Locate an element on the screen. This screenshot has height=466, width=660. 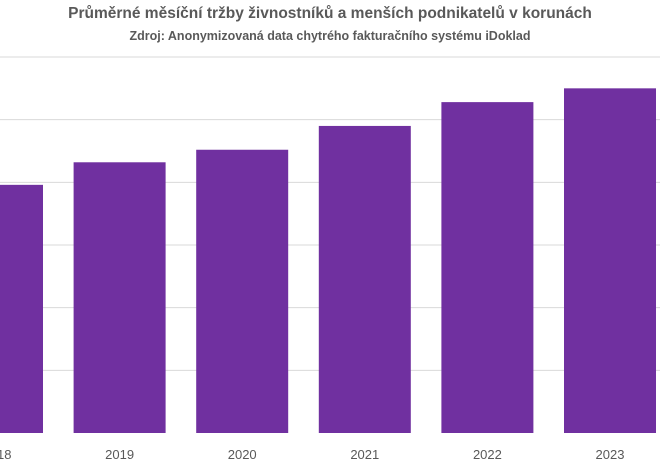
x-tick-label-2023: 2023 is located at coordinates (610, 454).